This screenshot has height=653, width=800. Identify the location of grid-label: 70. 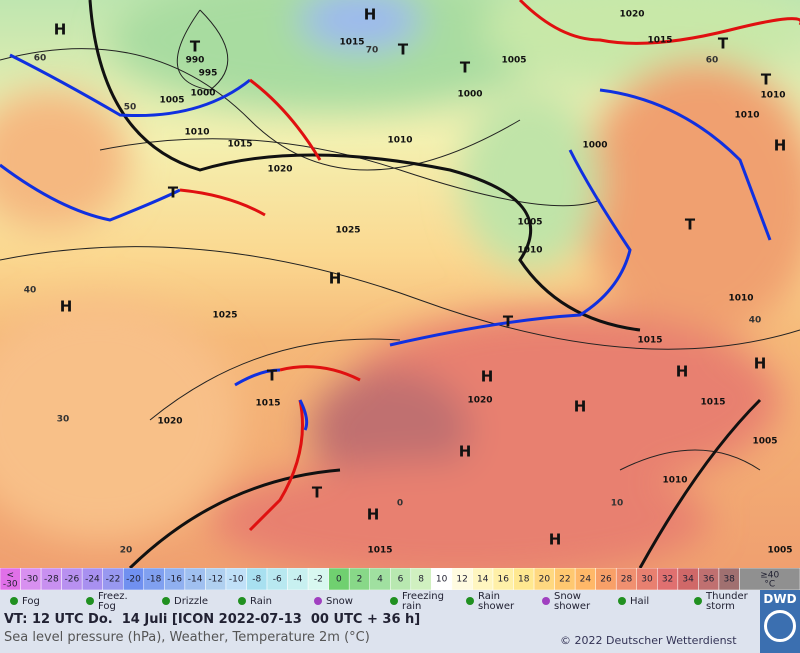
(372, 51).